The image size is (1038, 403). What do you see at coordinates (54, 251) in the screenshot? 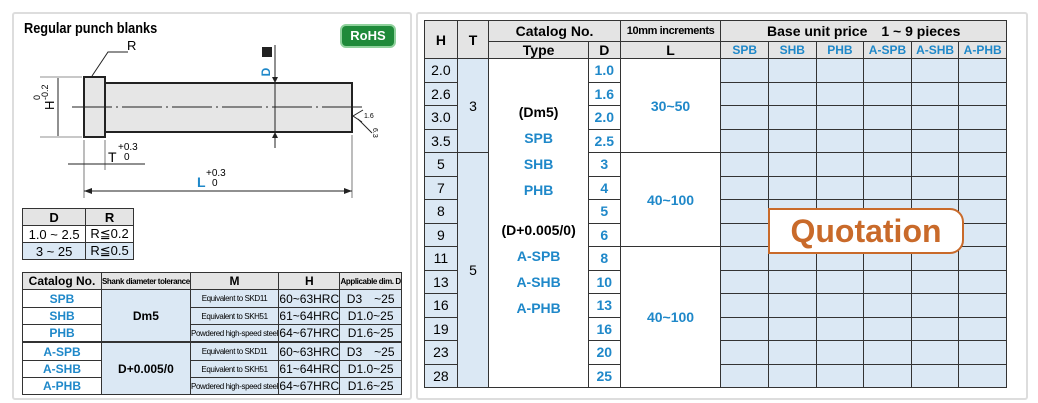
I see `cell: 3 ~ 25` at bounding box center [54, 251].